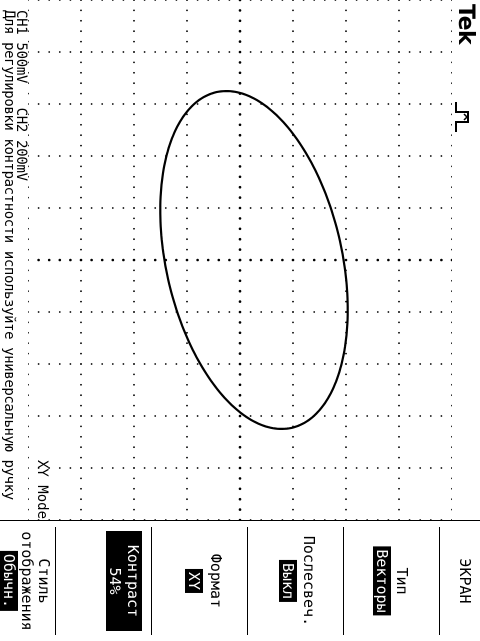 The image size is (480, 641). What do you see at coordinates (288, 581) in the screenshot?
I see `menu-item-value: Выкл` at bounding box center [288, 581].